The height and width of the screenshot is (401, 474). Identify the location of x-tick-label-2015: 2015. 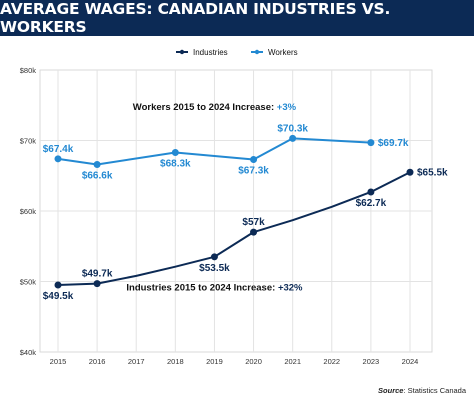
(58, 361).